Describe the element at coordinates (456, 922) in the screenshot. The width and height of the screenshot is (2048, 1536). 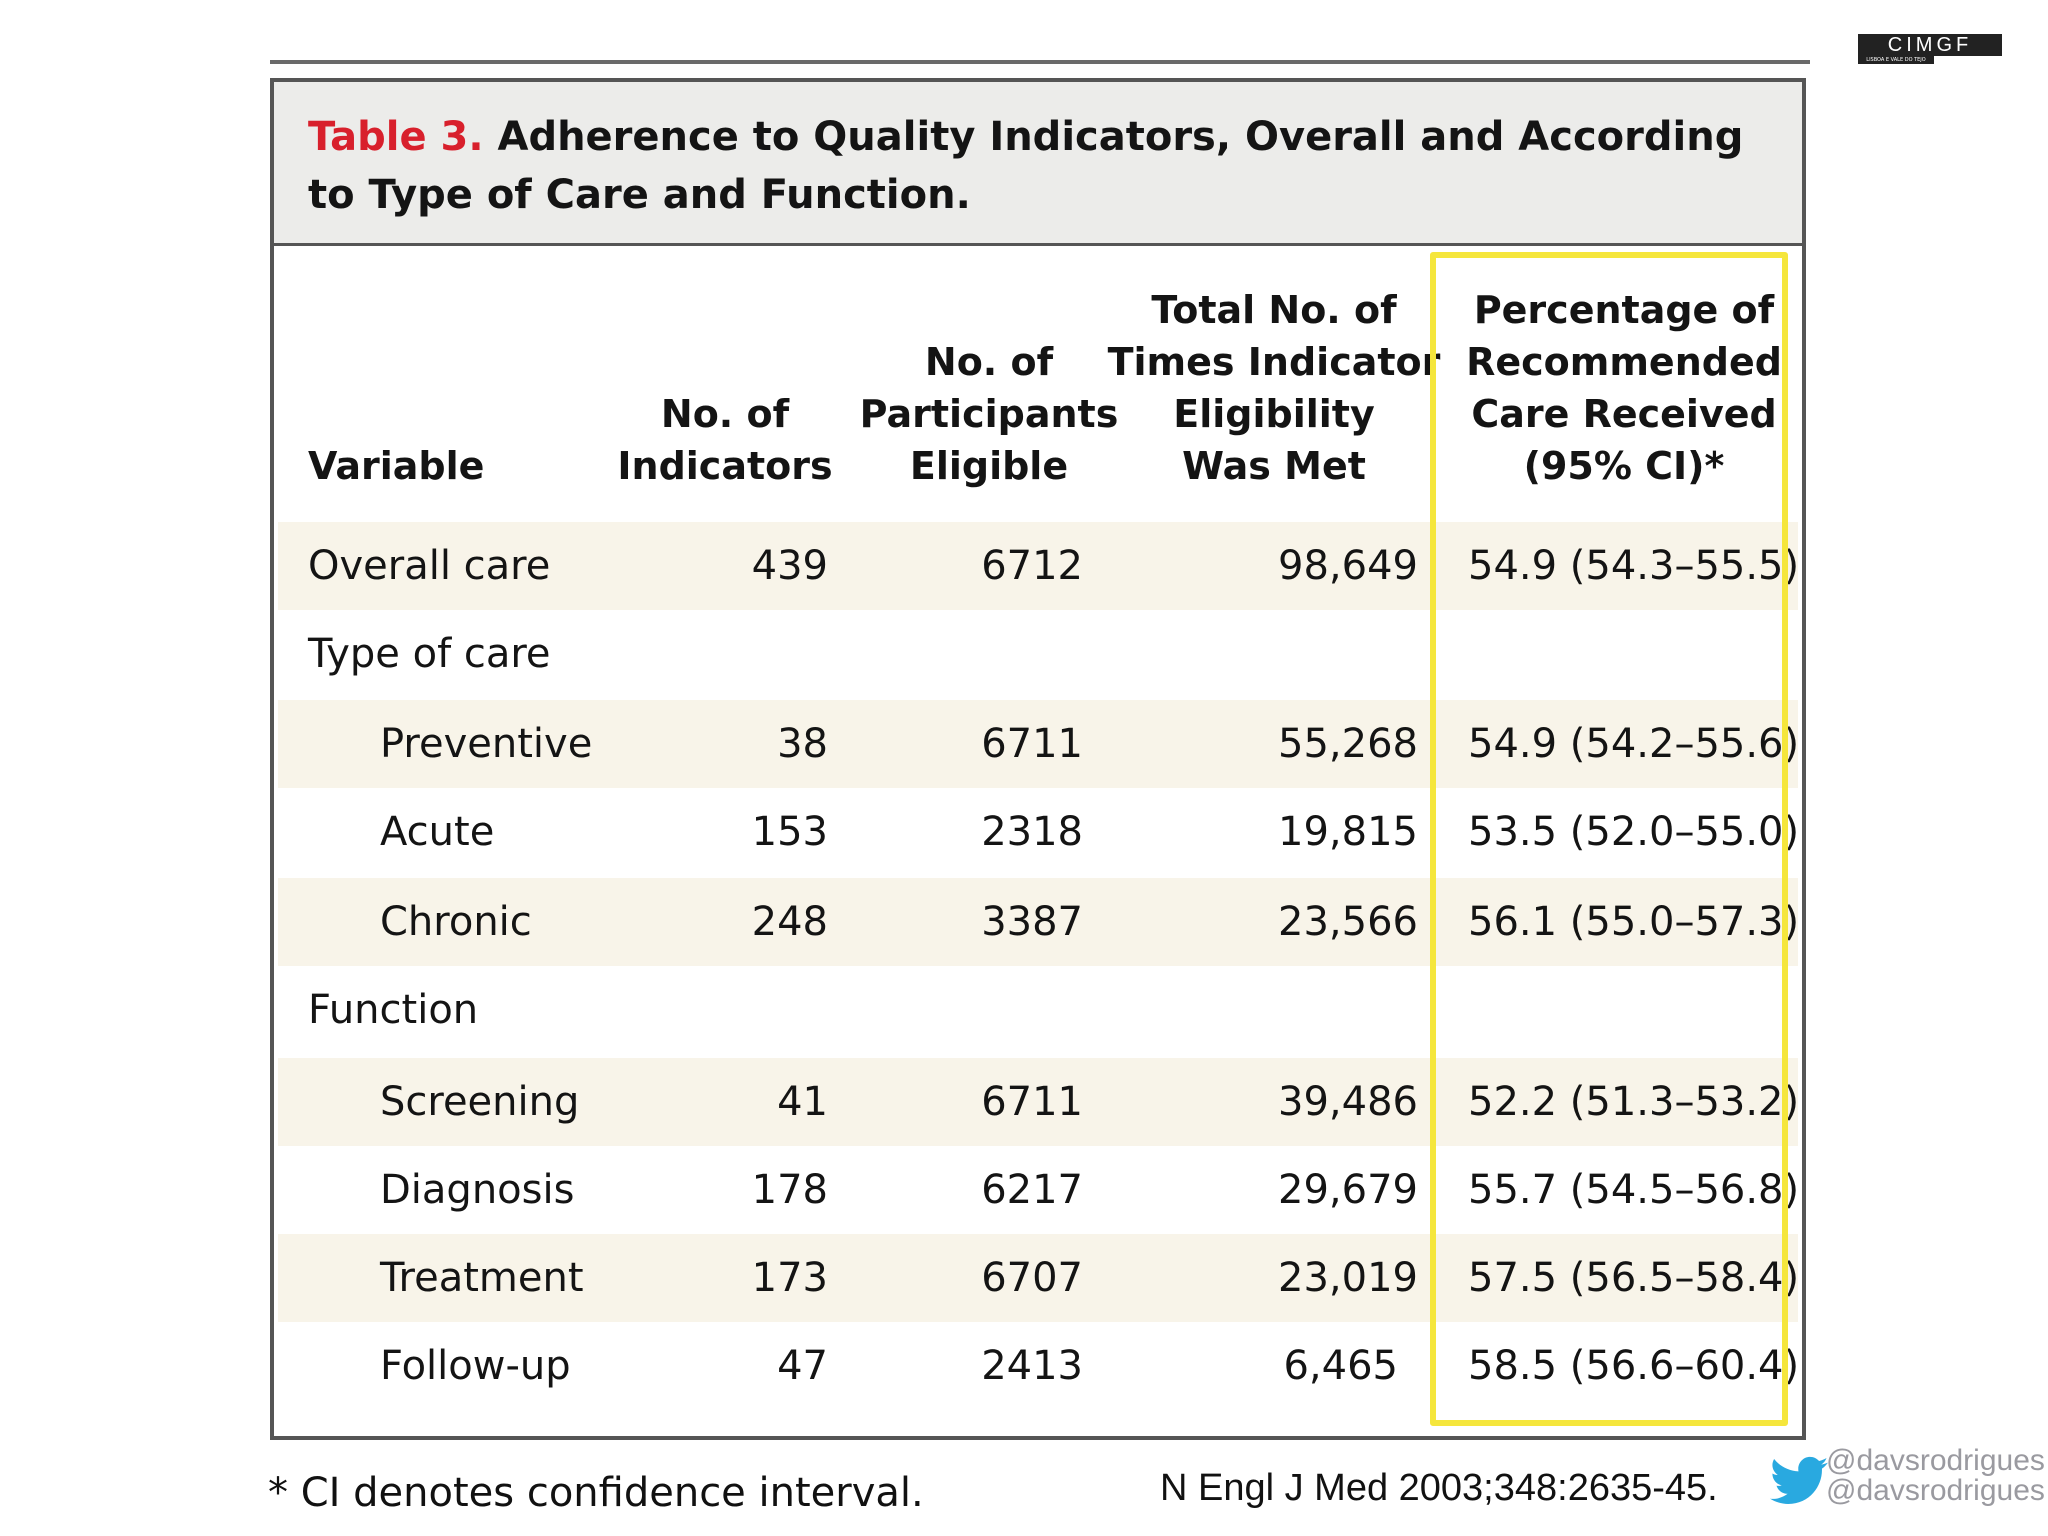
I see `row-variable: Chronic` at that location.